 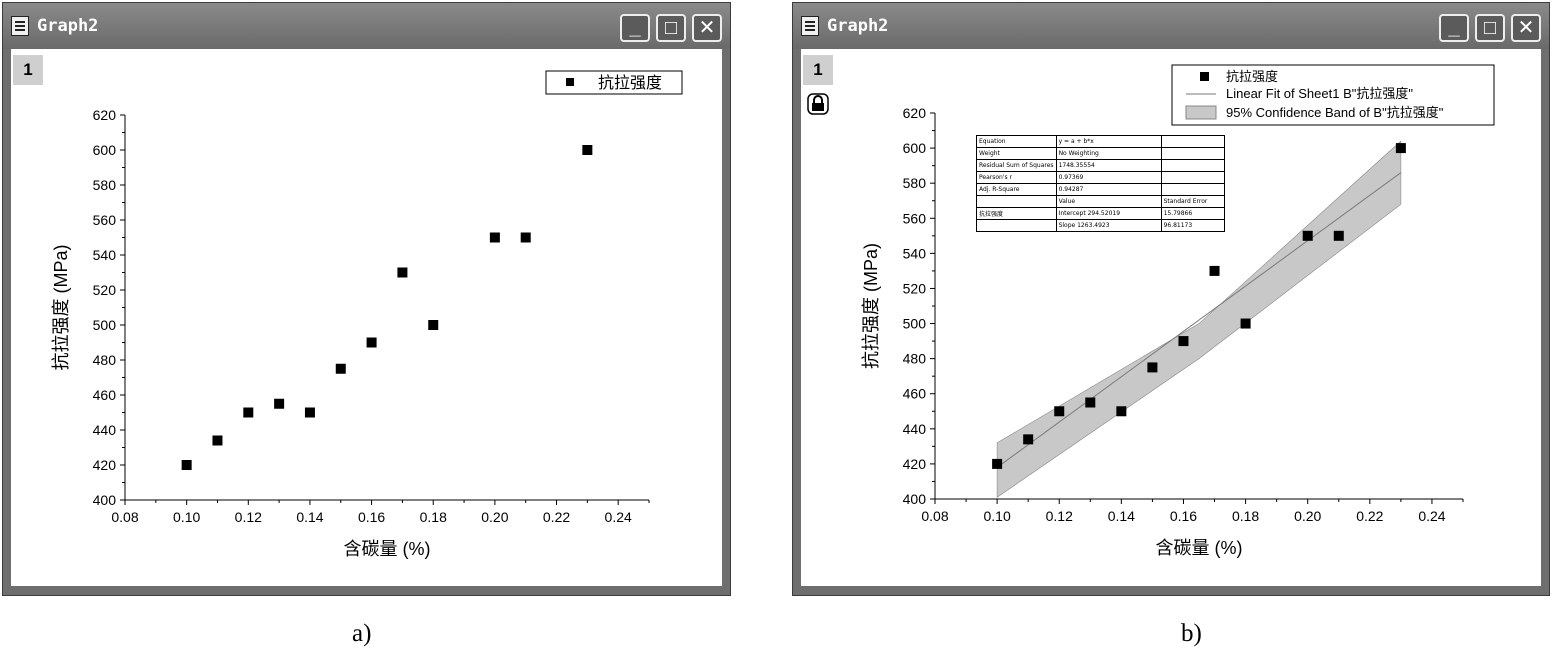 What do you see at coordinates (630, 83) in the screenshot?
I see `legend-label: 抗拉强度` at bounding box center [630, 83].